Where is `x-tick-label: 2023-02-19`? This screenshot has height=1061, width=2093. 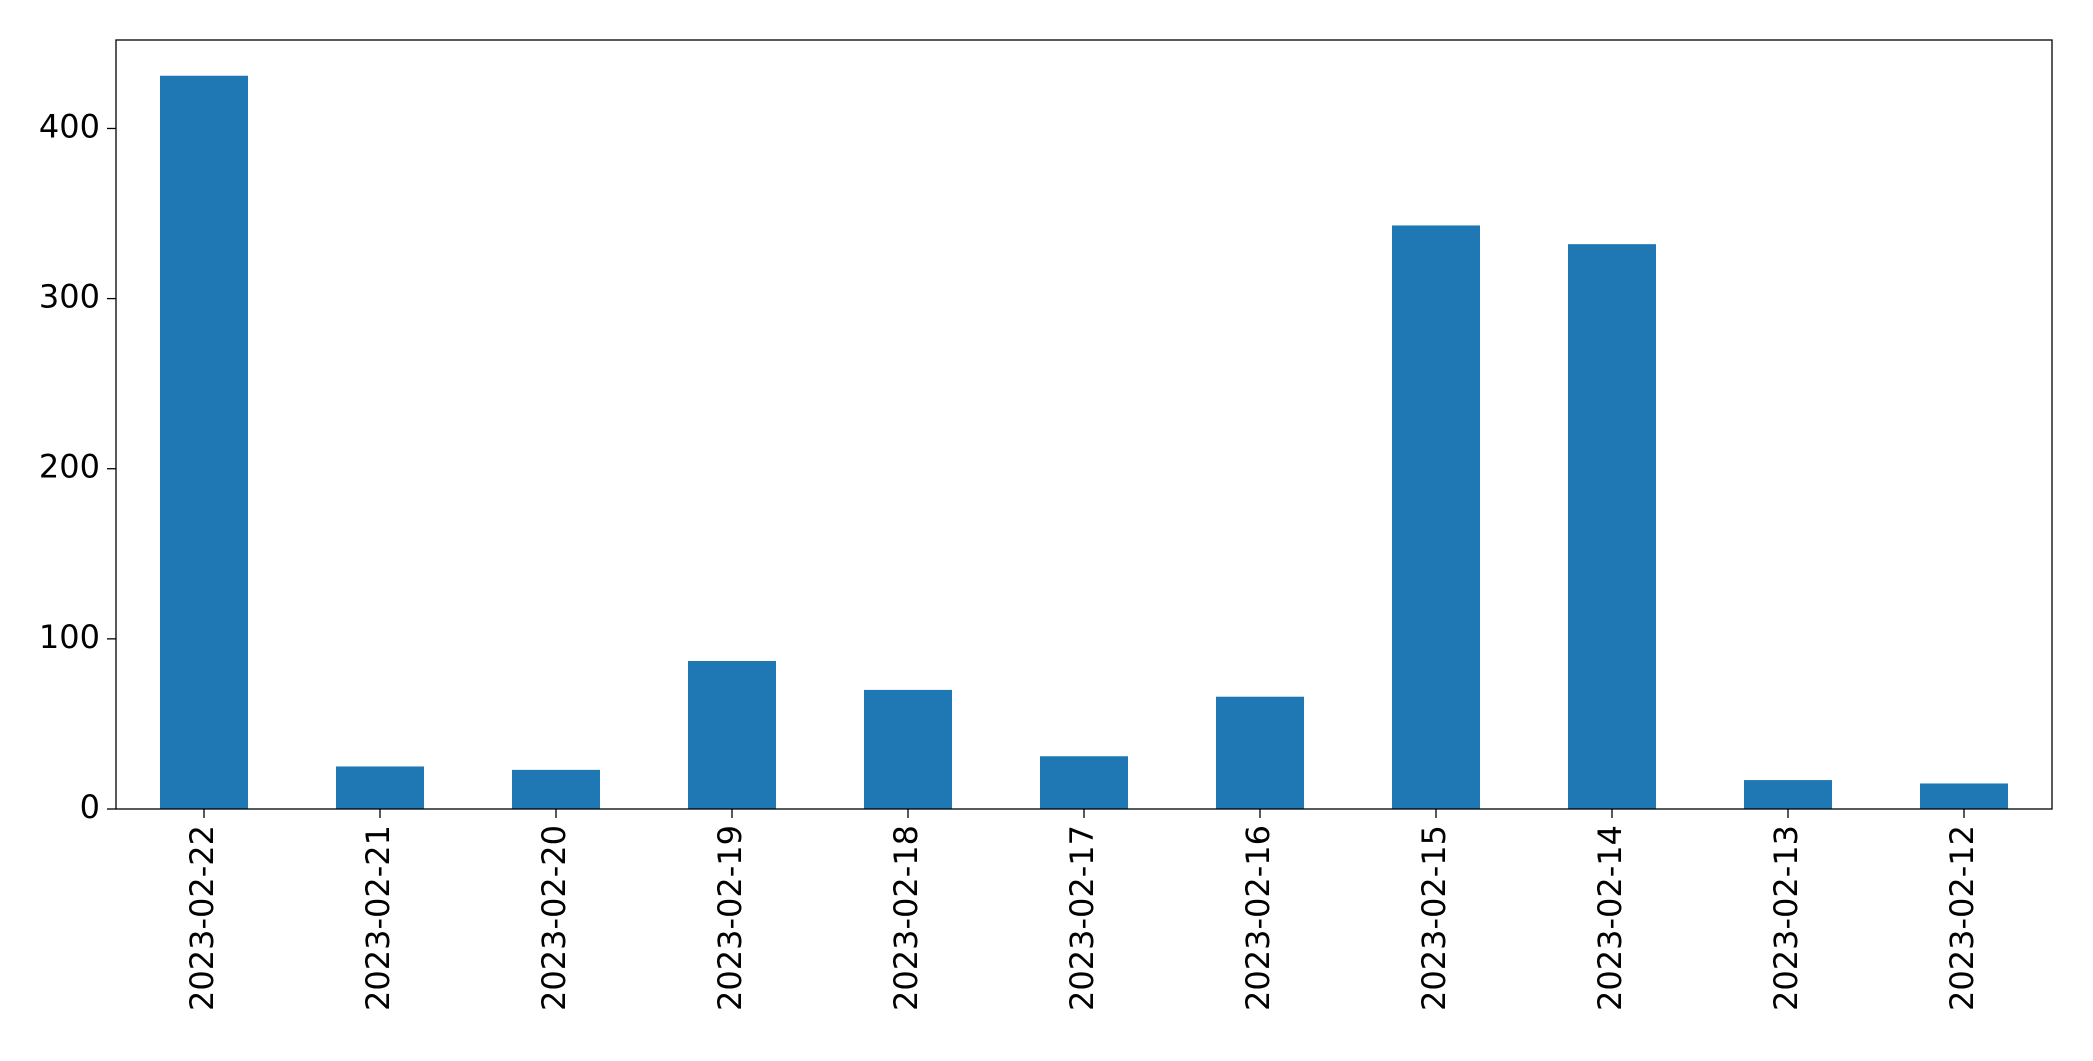 x-tick-label: 2023-02-19 is located at coordinates (730, 918).